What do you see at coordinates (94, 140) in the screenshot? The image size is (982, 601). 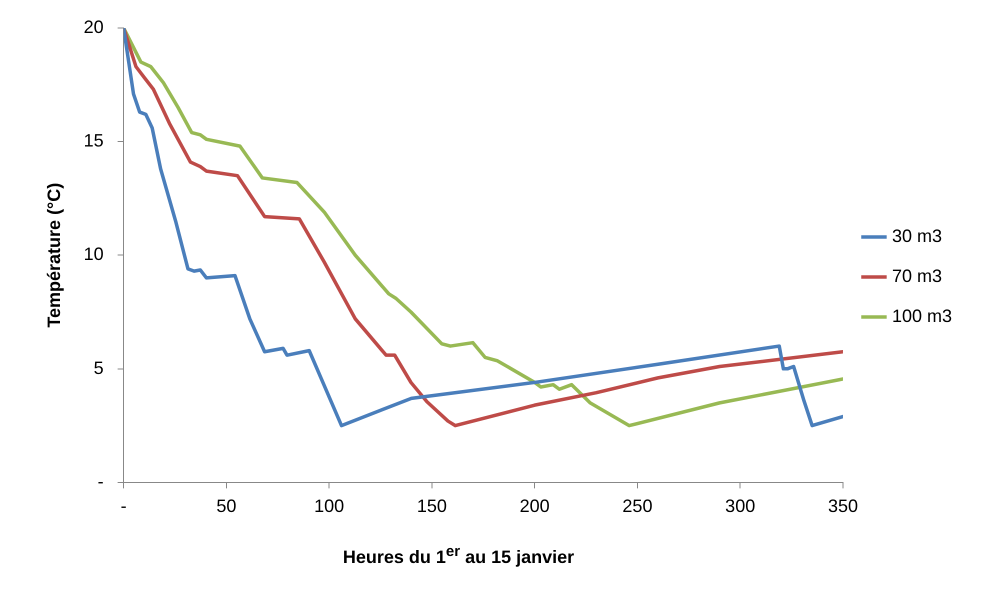 I see `y-tick-label: 15` at bounding box center [94, 140].